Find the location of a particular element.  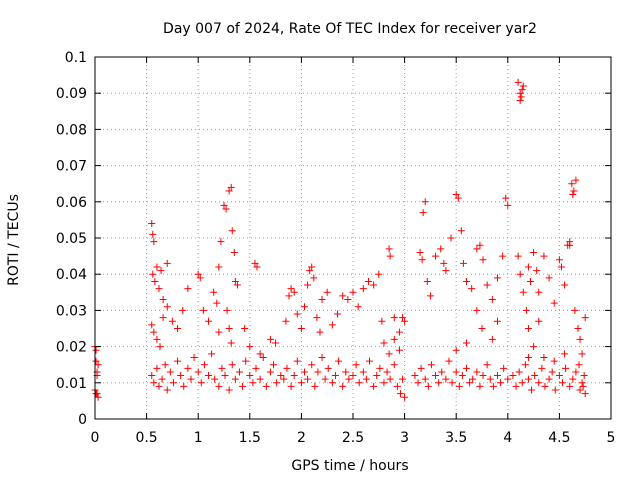

x-axis-label: GPS time / hours is located at coordinates (349, 466).